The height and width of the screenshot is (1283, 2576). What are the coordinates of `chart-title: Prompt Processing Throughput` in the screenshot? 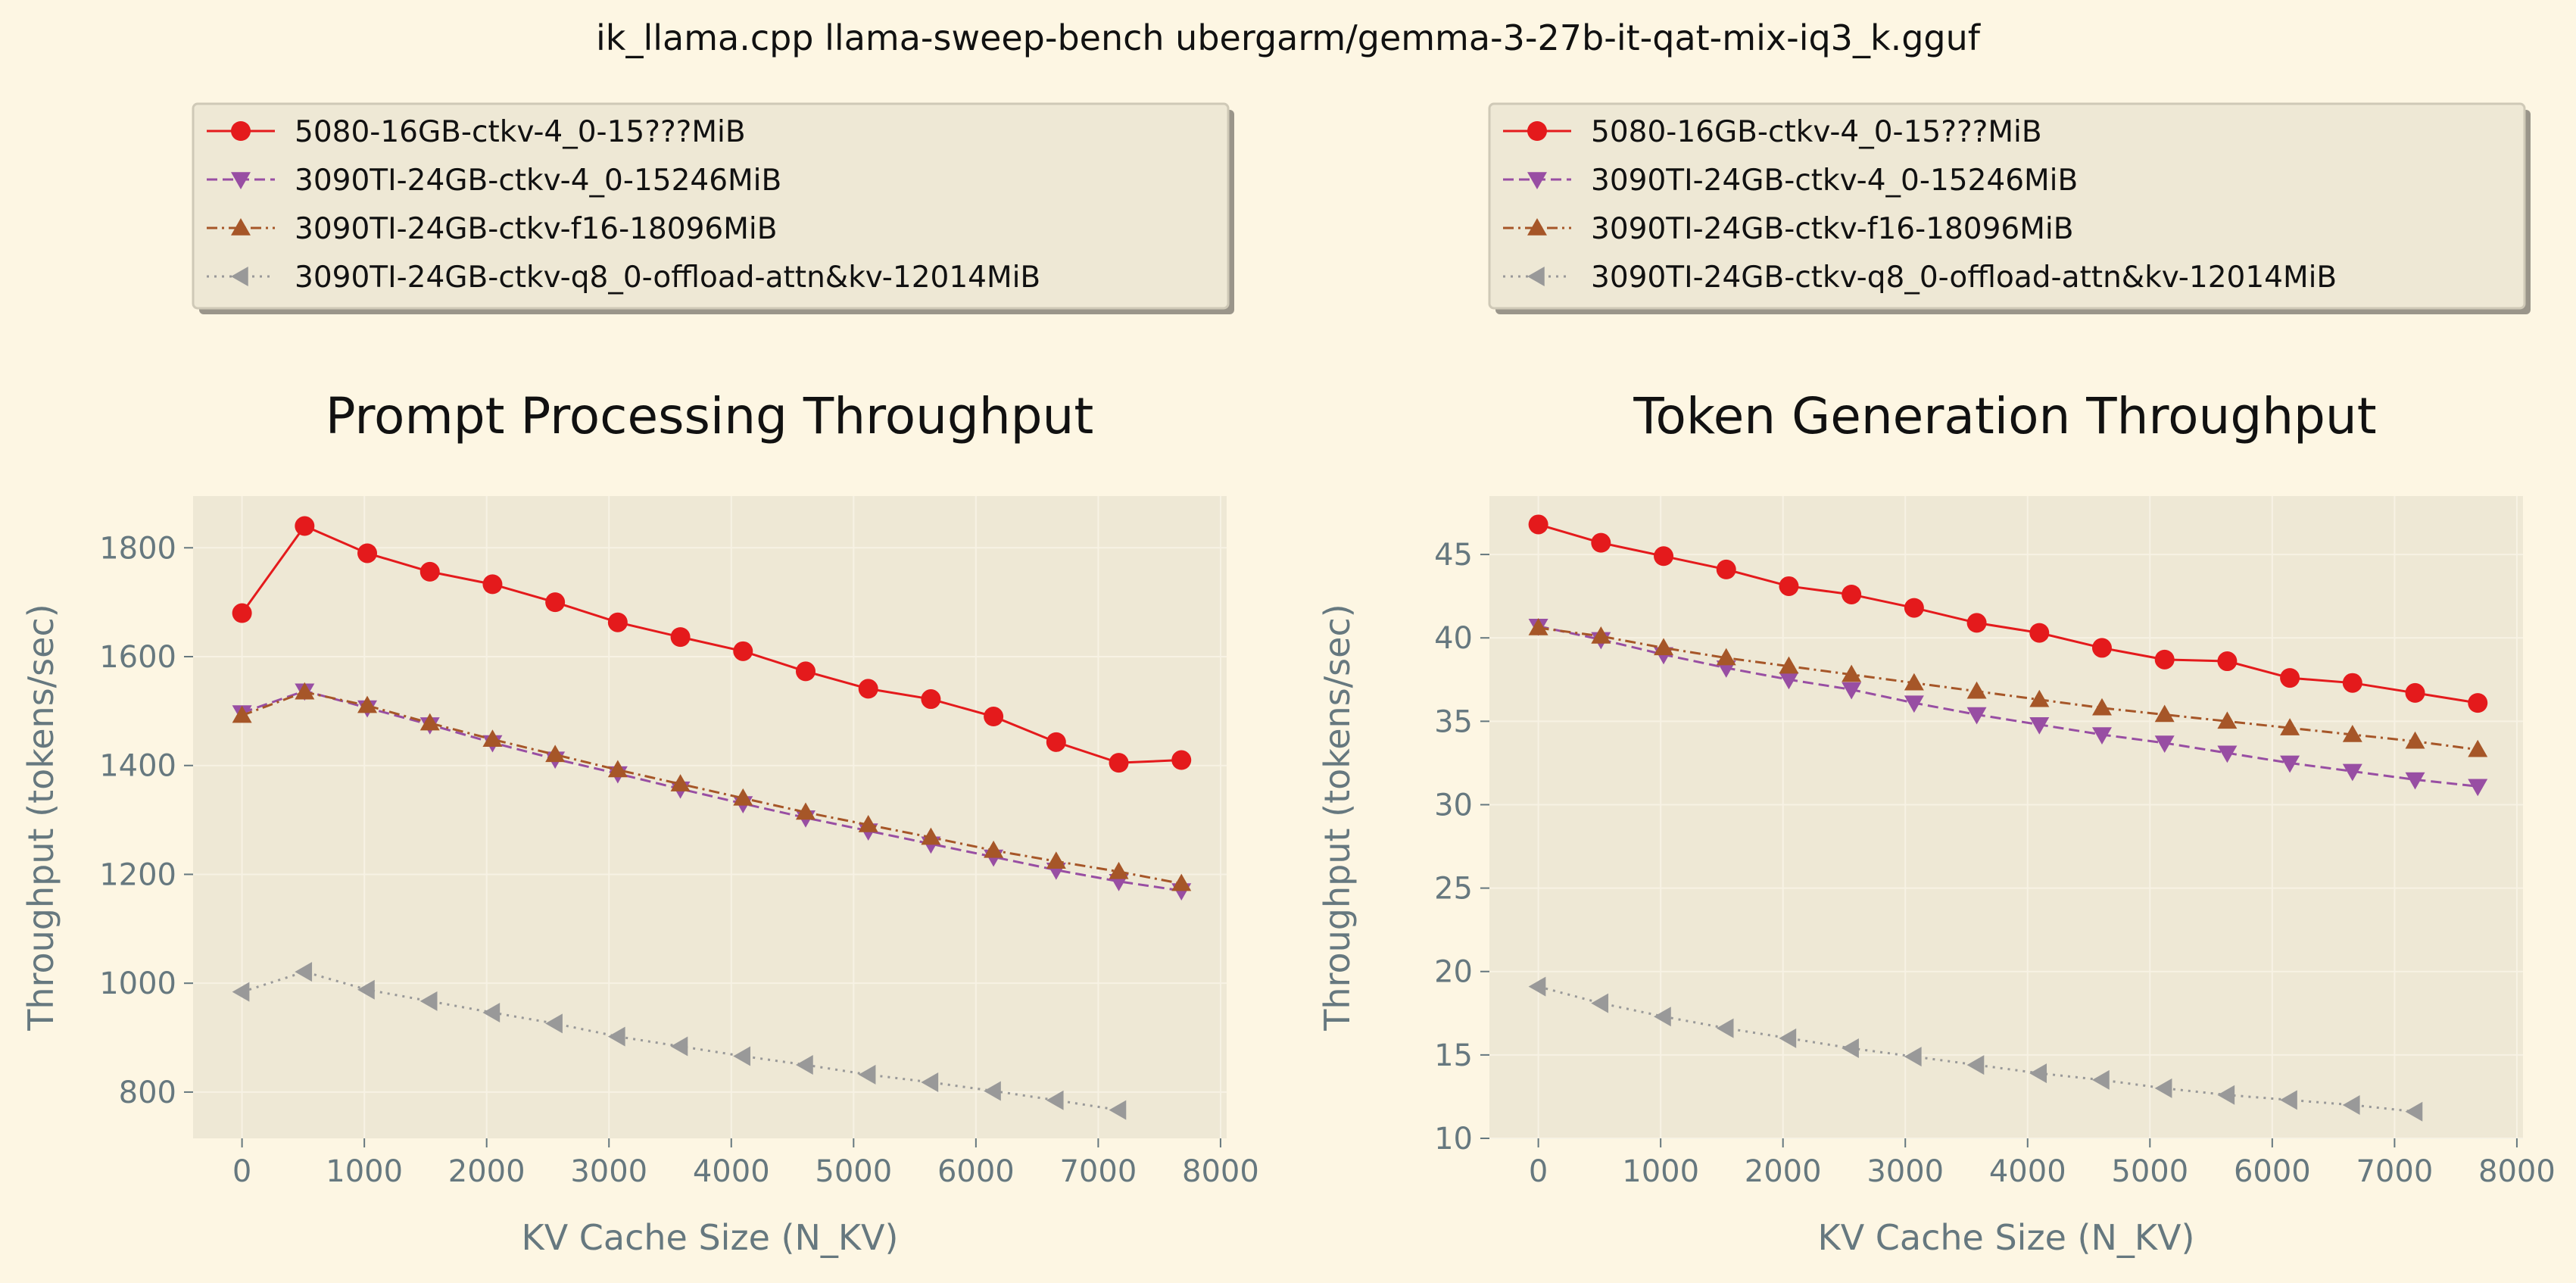 It's located at (710, 416).